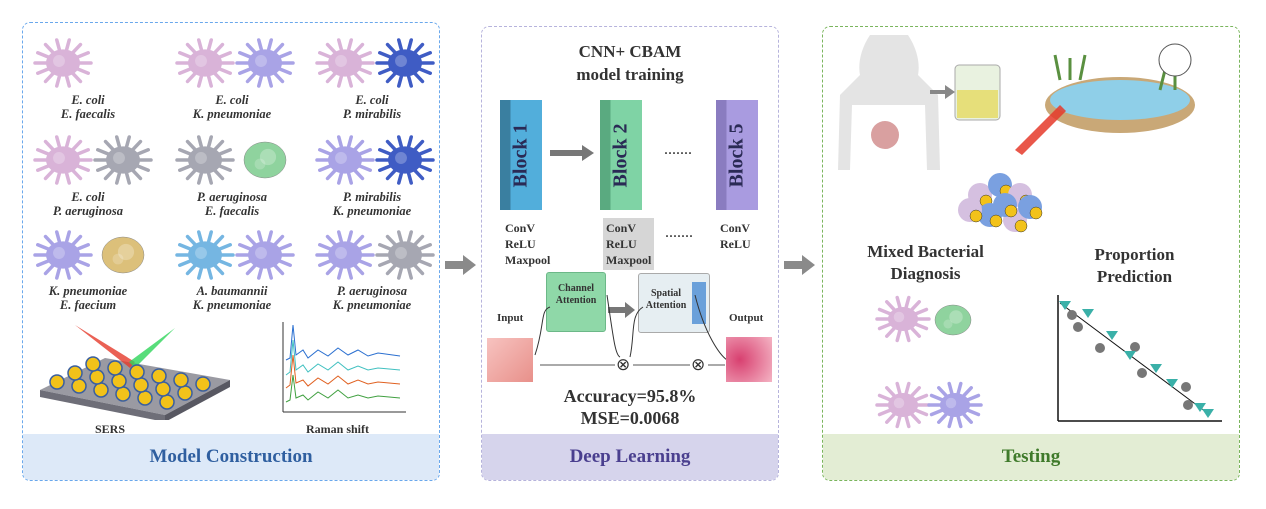 The height and width of the screenshot is (509, 1266). Describe the element at coordinates (576, 302) in the screenshot. I see `channel-attention-box: Channel Attention` at that location.